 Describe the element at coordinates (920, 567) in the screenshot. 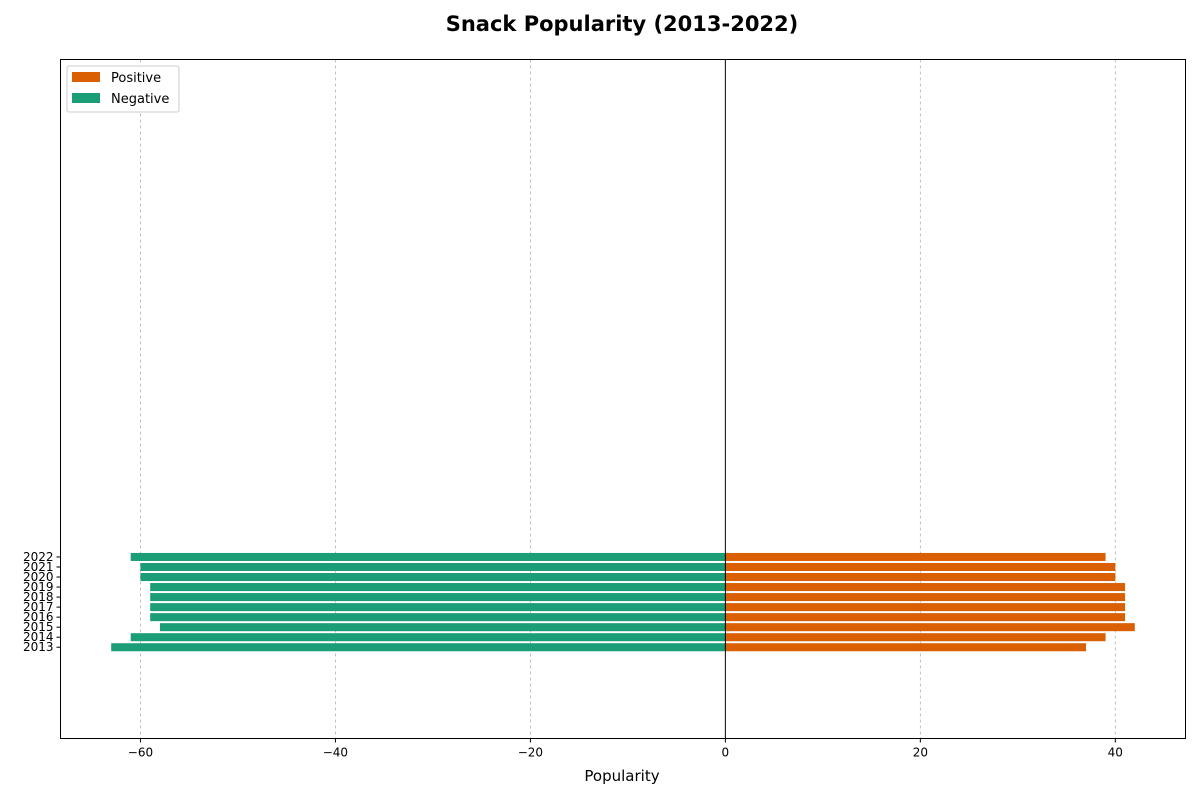

I see `bar-positive-2021` at that location.